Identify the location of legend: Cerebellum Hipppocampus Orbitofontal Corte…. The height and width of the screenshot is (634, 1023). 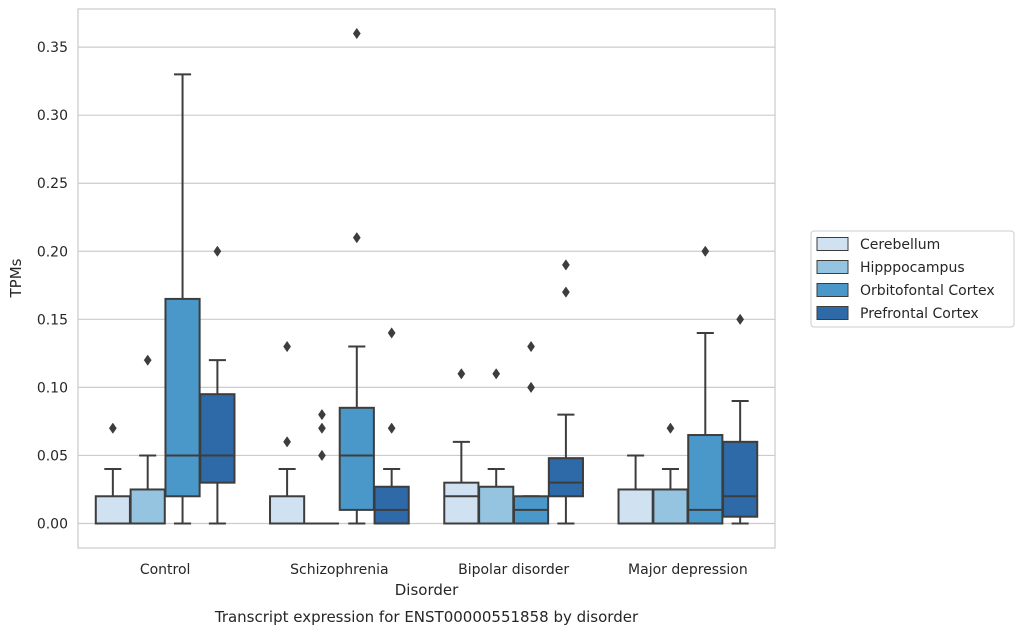
(912, 279).